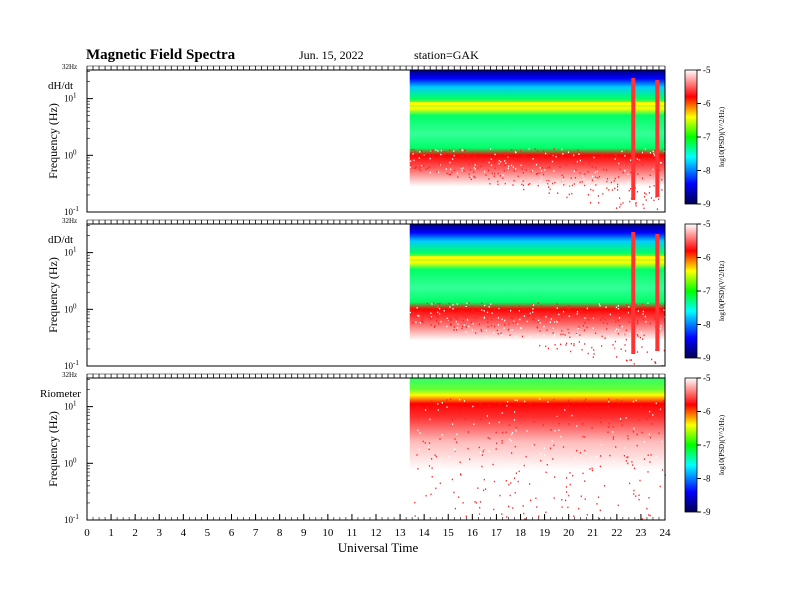  What do you see at coordinates (69, 67) in the screenshot?
I see `top-frequency-label: 32Hz` at bounding box center [69, 67].